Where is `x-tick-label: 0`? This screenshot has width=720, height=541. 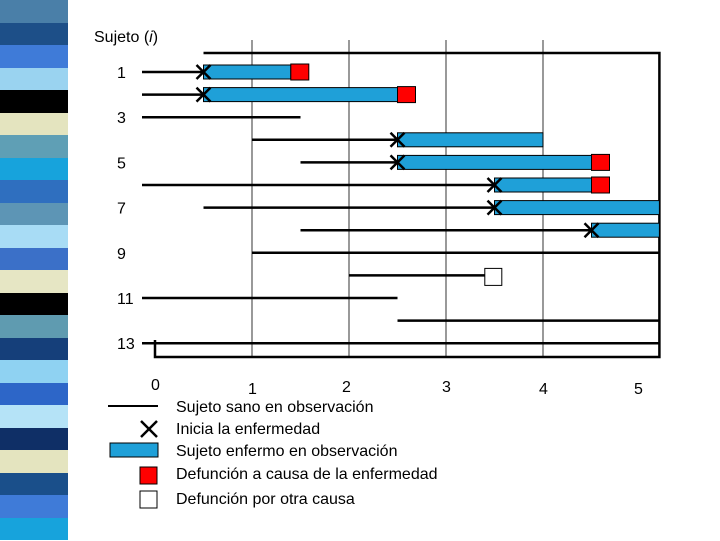
x-tick-label: 0 is located at coordinates (155, 385).